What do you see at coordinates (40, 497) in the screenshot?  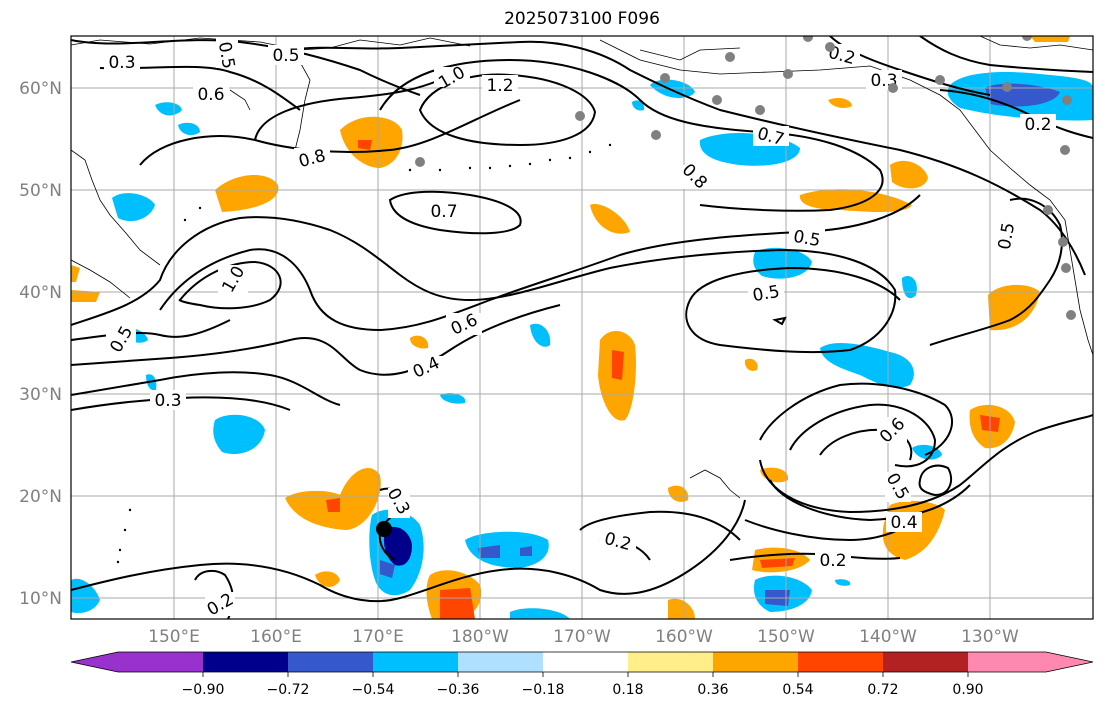 I see `lat-label: 20°N` at bounding box center [40, 497].